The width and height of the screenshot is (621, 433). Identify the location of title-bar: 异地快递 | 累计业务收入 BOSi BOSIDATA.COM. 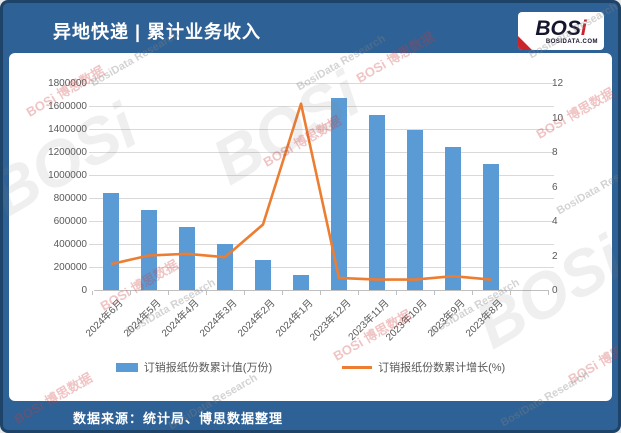
(310, 31).